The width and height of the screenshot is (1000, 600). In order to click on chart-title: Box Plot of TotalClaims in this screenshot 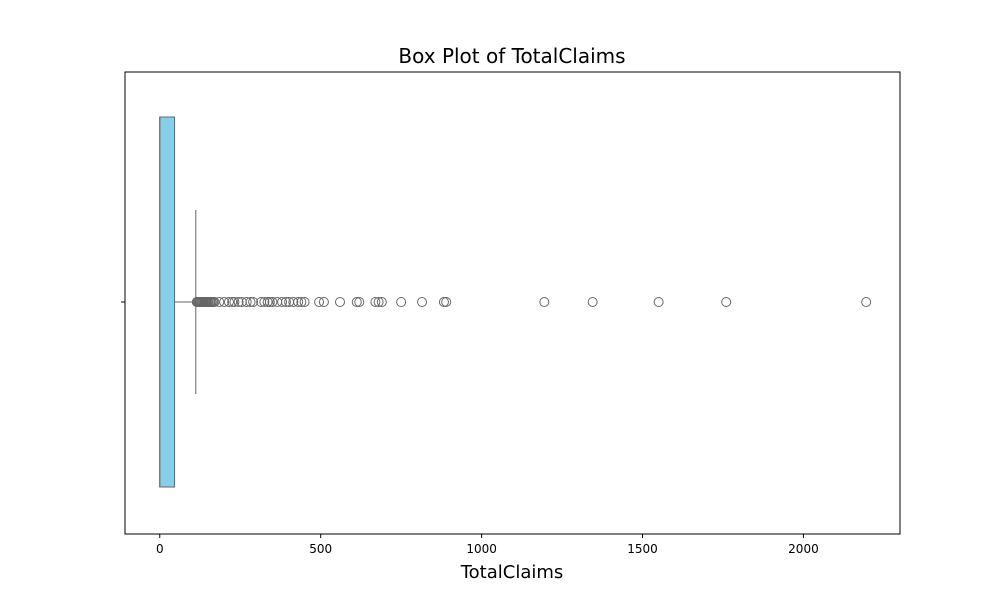, I will do `click(511, 56)`.